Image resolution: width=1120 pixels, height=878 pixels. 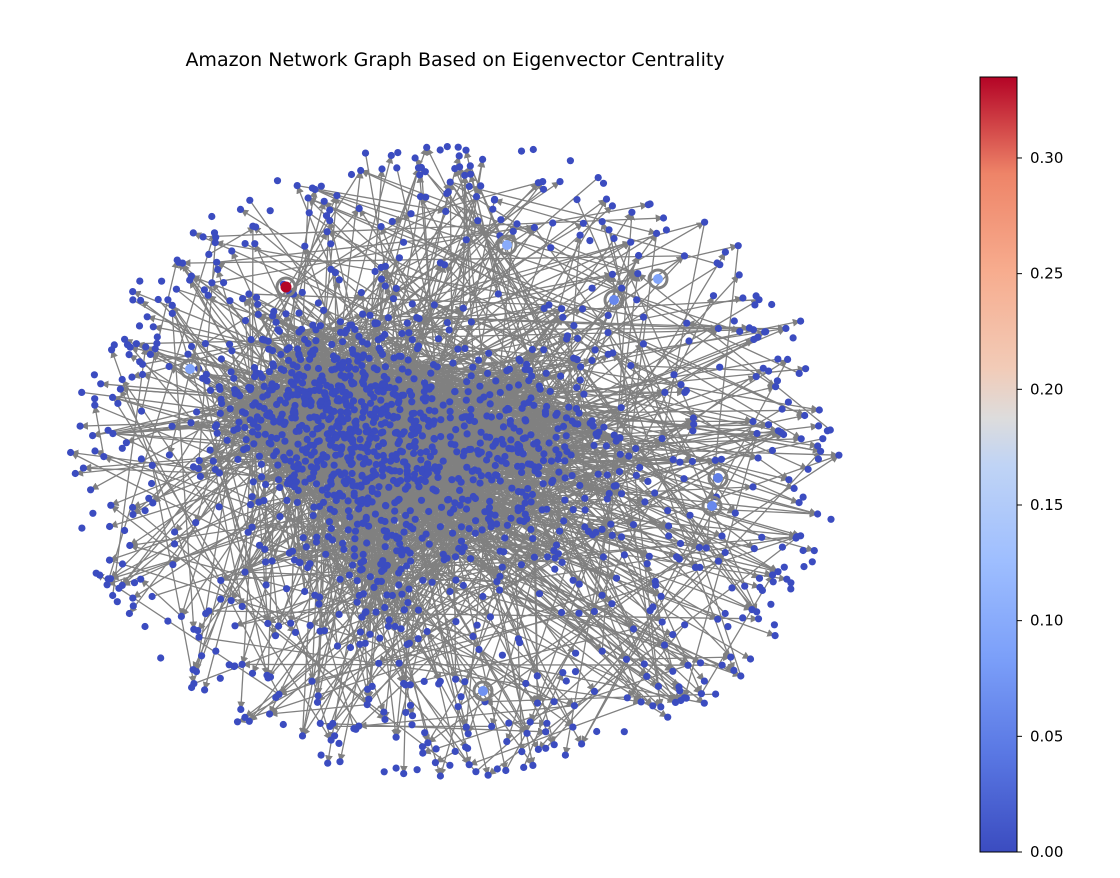 I want to click on colorbar-ticks: 0.00 0.05 0.10 0.15 0.20 0.25 0.30, so click(x=1040, y=505).